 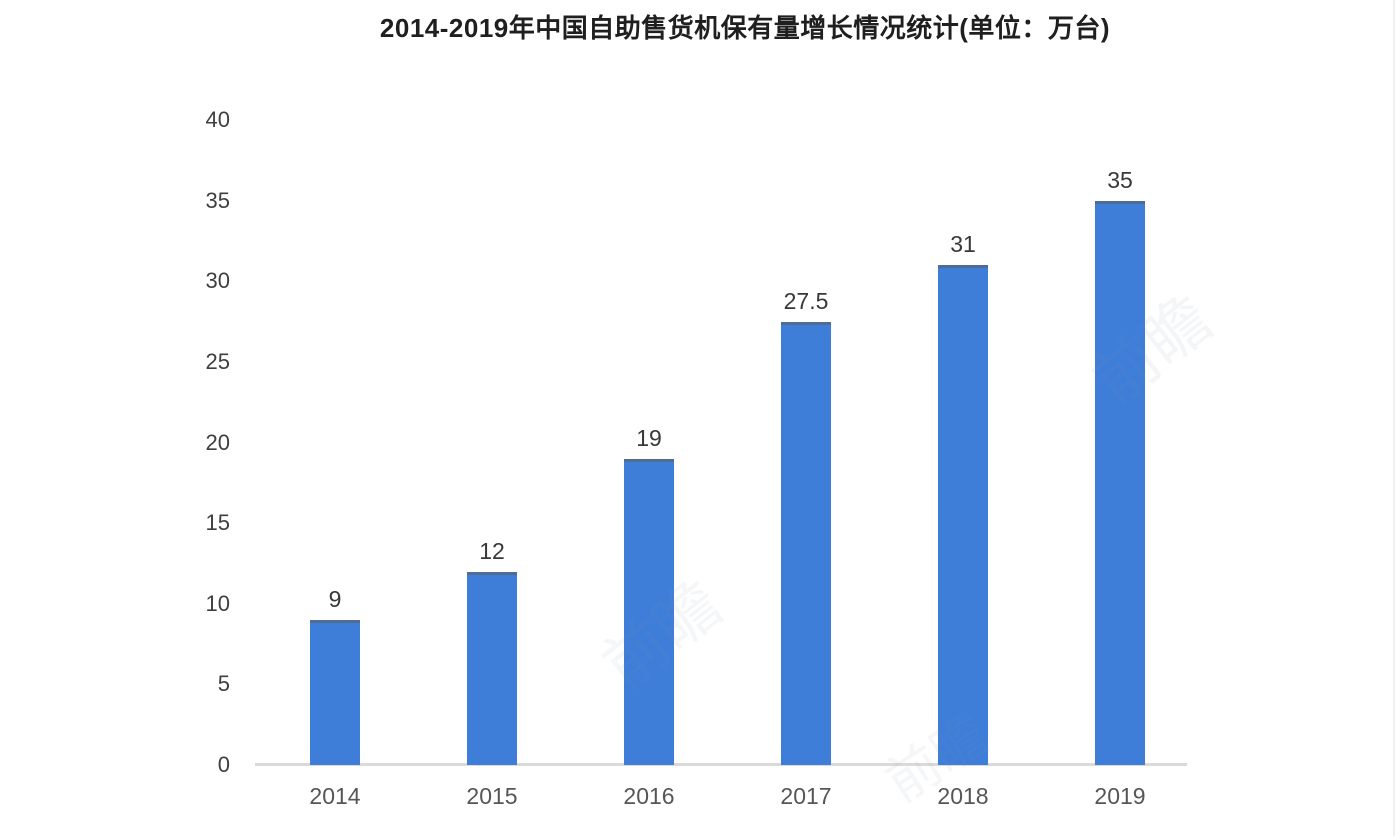 What do you see at coordinates (963, 244) in the screenshot?
I see `bar-value-label: 31` at bounding box center [963, 244].